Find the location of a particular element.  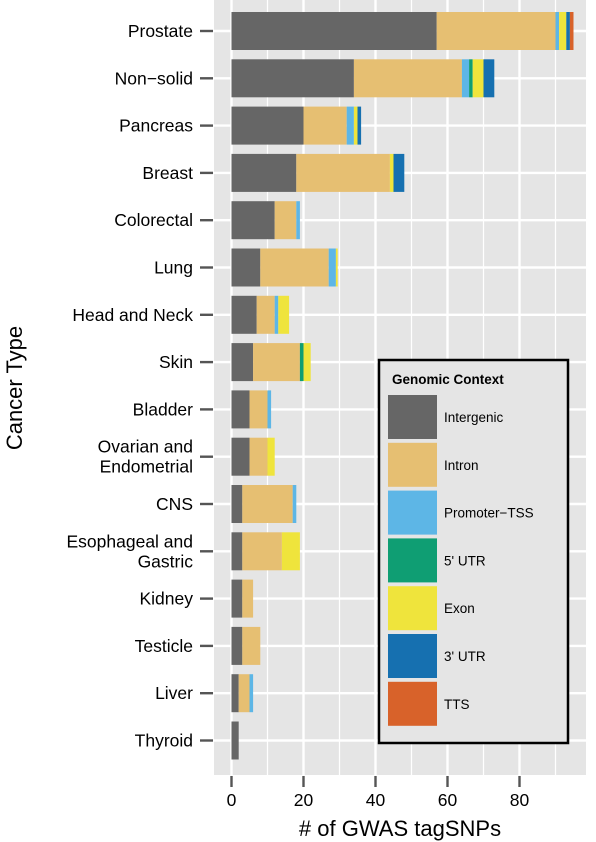

category-label: Prostate is located at coordinates (160, 31).